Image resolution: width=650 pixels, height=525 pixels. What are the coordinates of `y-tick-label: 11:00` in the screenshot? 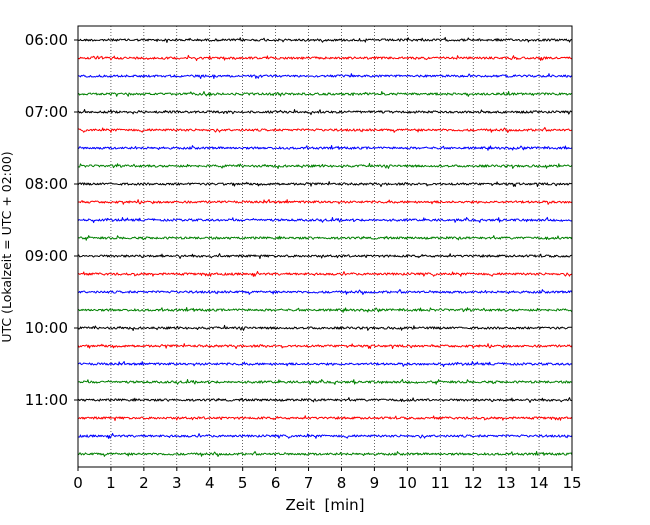 It's located at (46, 400).